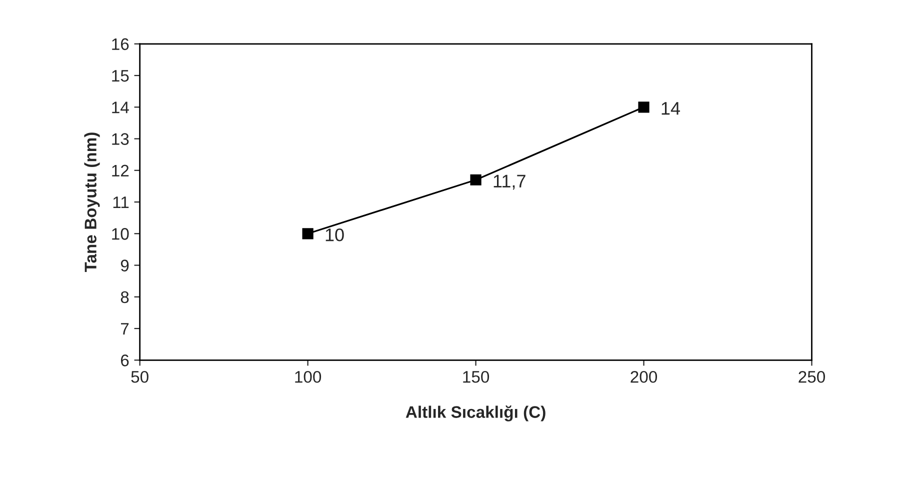  What do you see at coordinates (125, 329) in the screenshot?
I see `y-tick-label: 7` at bounding box center [125, 329].